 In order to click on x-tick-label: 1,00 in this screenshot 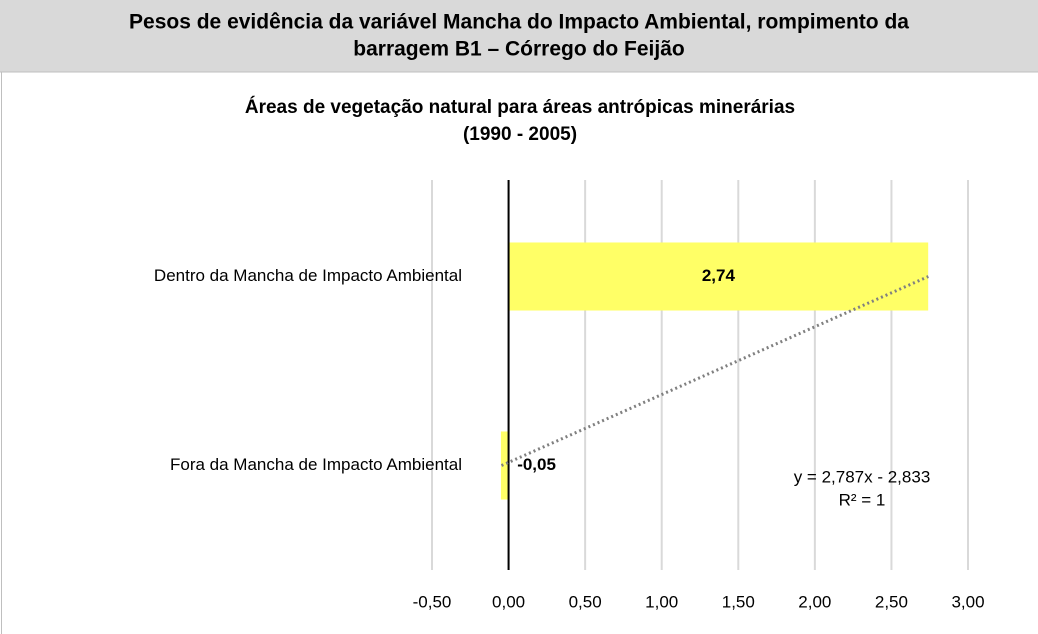, I will do `click(661, 601)`.